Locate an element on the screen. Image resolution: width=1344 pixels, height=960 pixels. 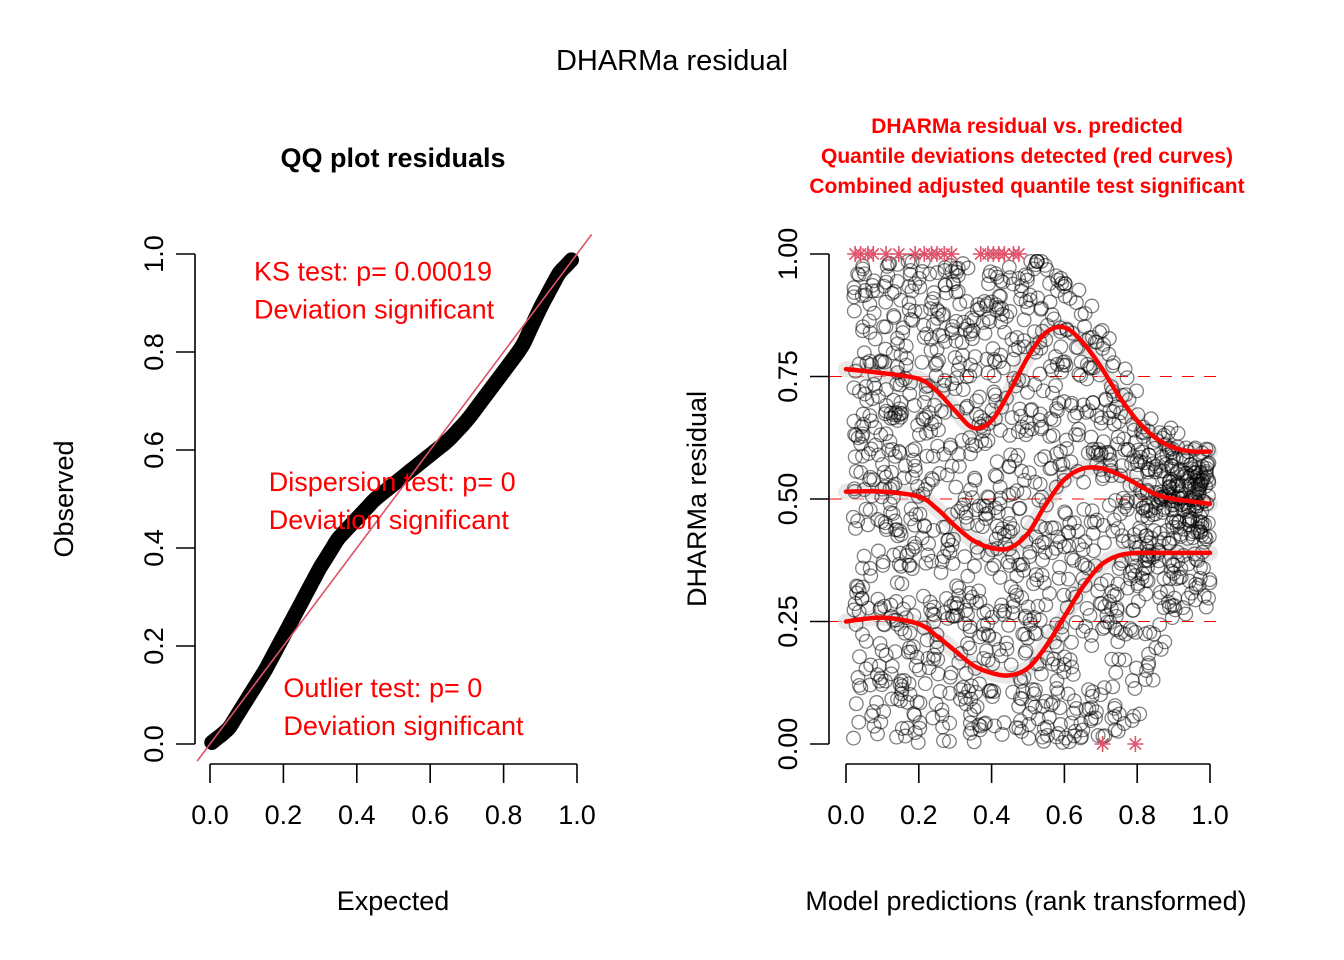
quantile-curve-0.75 is located at coordinates (1028, 389).